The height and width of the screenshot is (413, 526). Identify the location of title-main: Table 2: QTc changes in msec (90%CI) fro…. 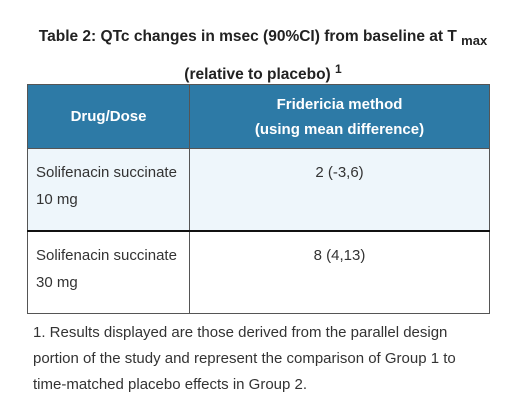
(247, 36).